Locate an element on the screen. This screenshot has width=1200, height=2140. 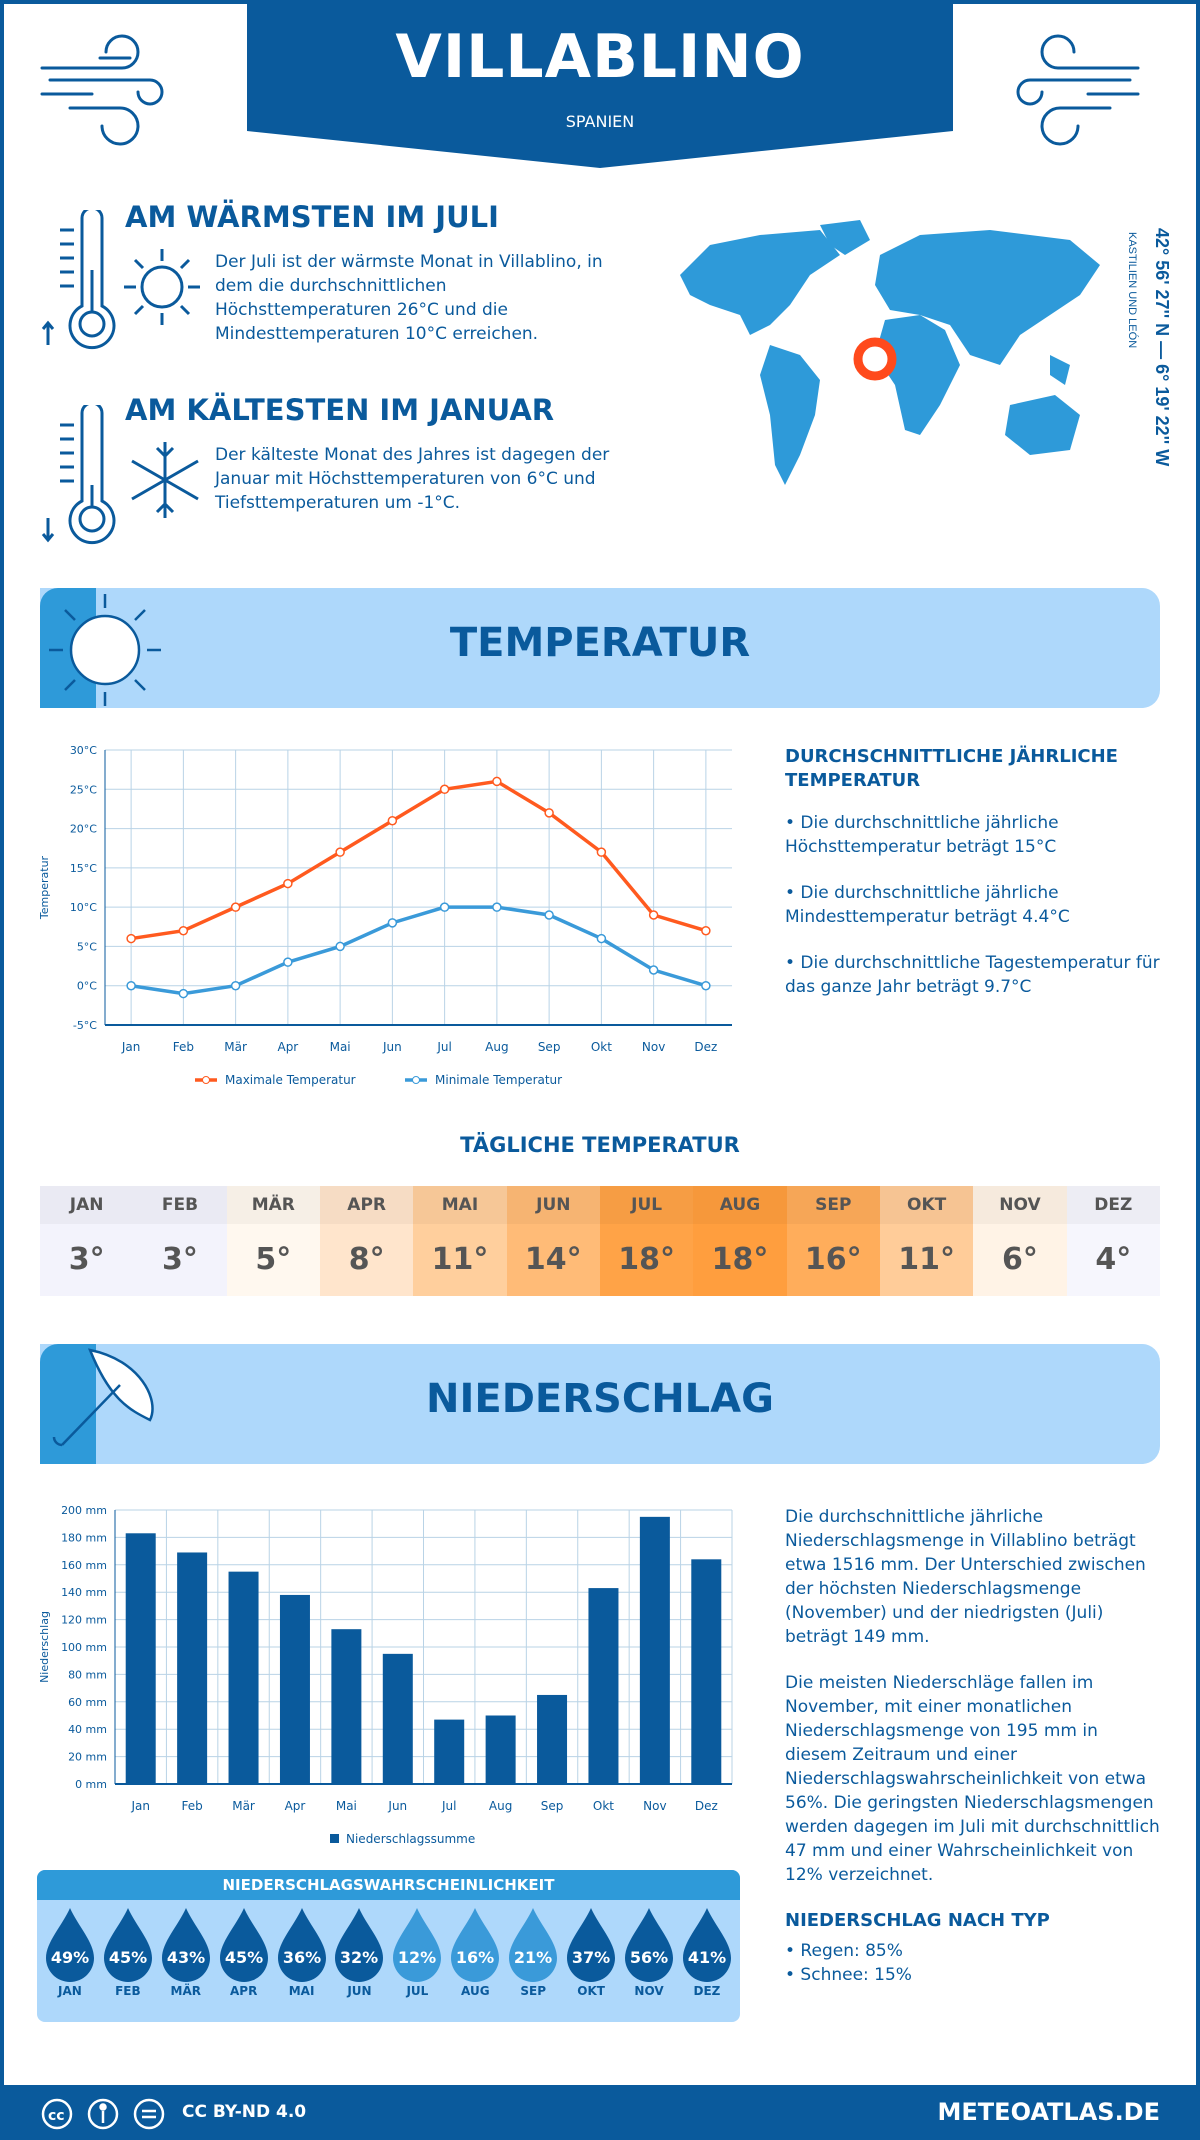
temp-value: 6° is located at coordinates (1020, 1259).